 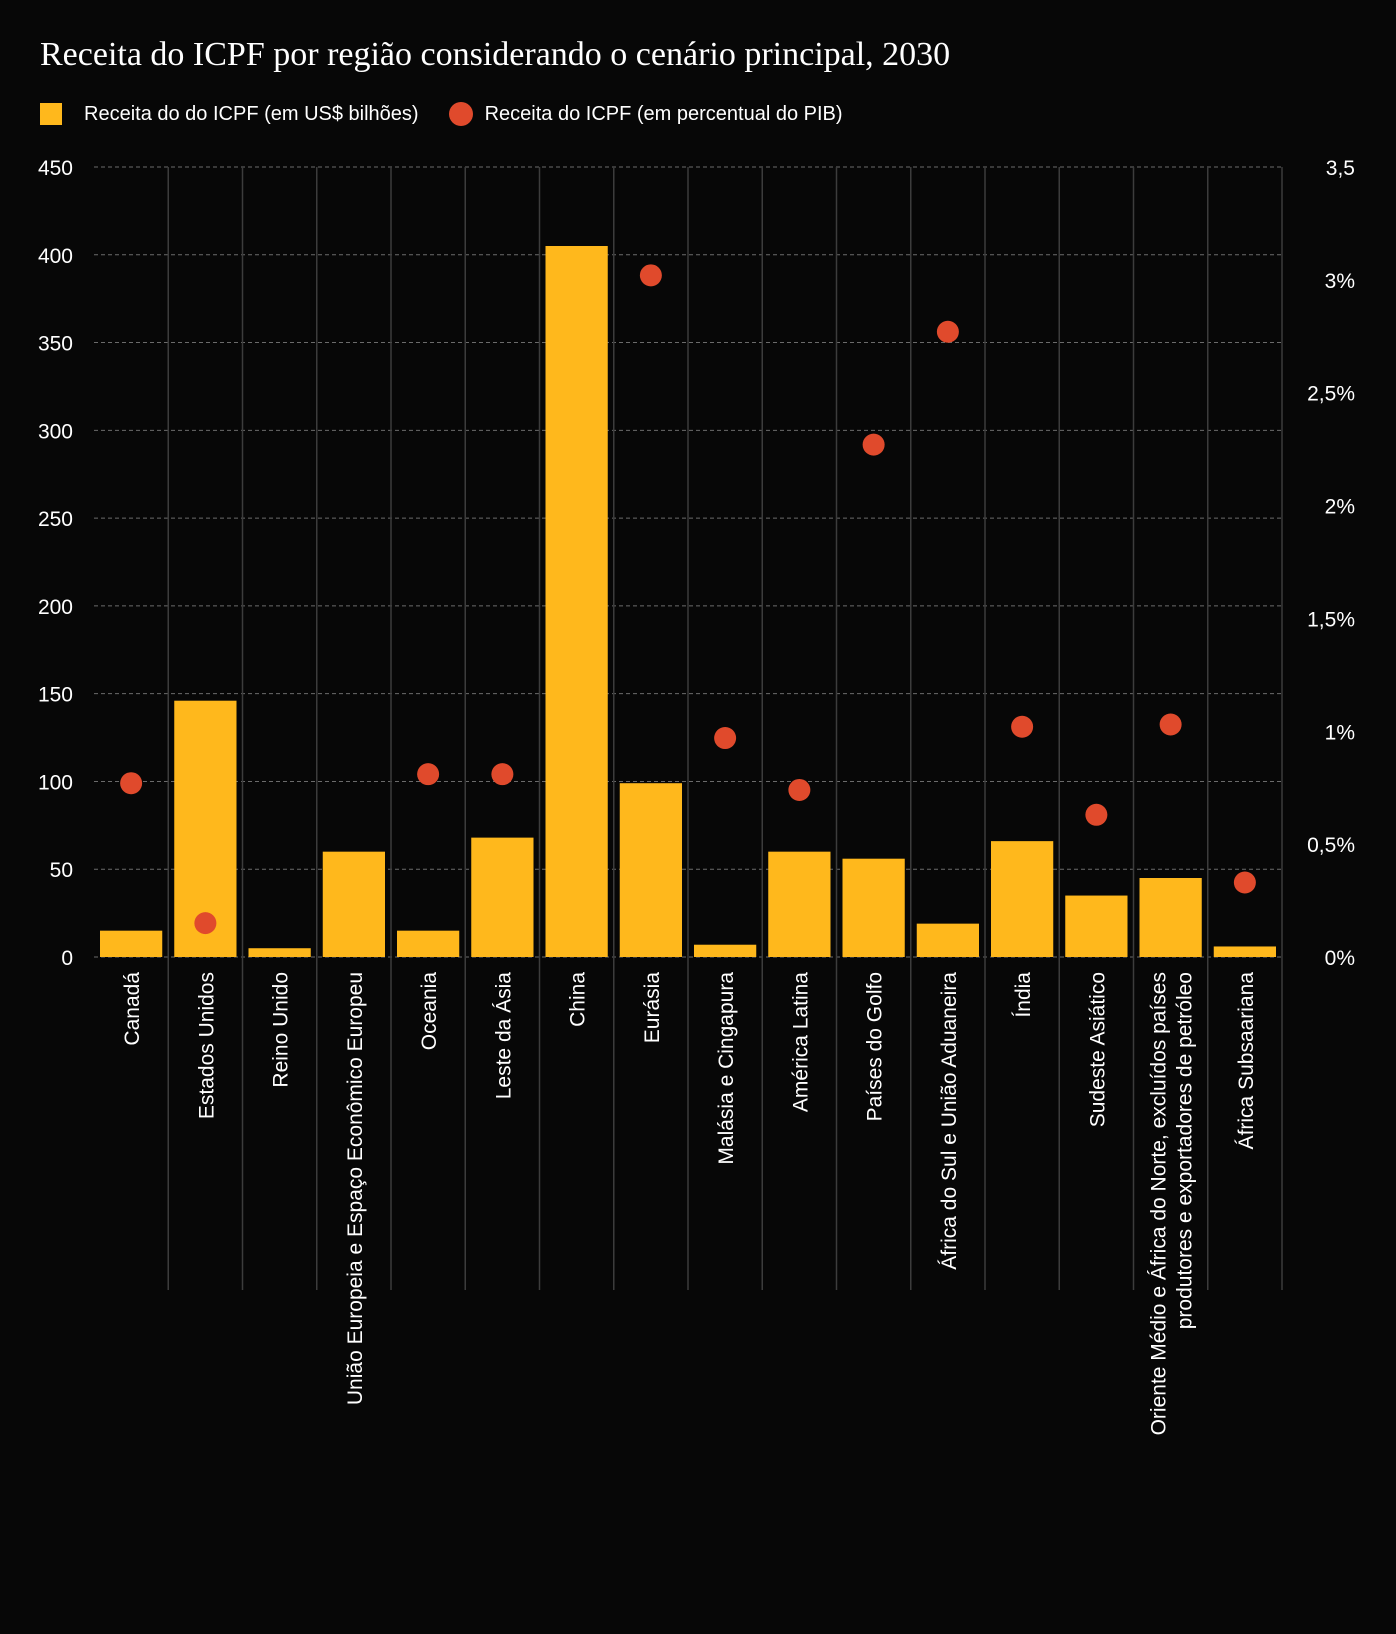 What do you see at coordinates (1340, 732) in the screenshot?
I see `y-right-tick-label: 1%` at bounding box center [1340, 732].